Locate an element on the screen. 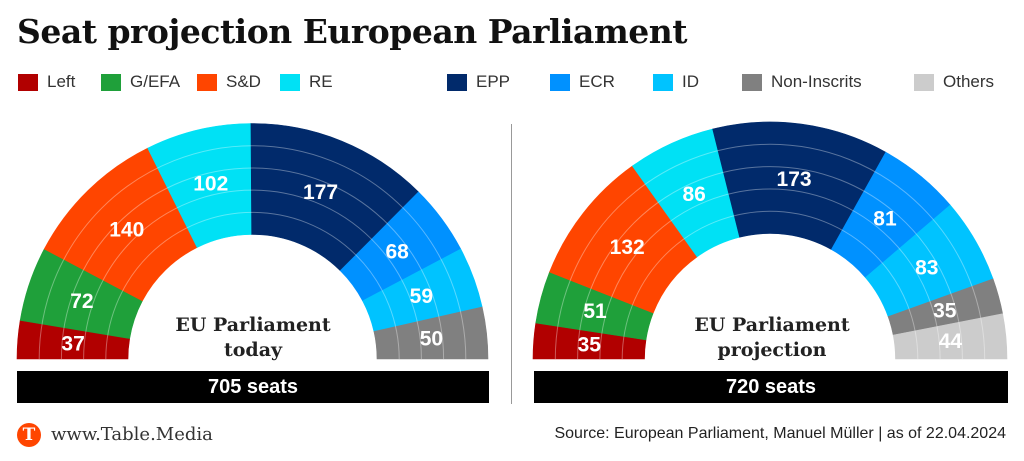 This screenshot has width=1024, height=461. value-label-epp: 173 is located at coordinates (794, 179).